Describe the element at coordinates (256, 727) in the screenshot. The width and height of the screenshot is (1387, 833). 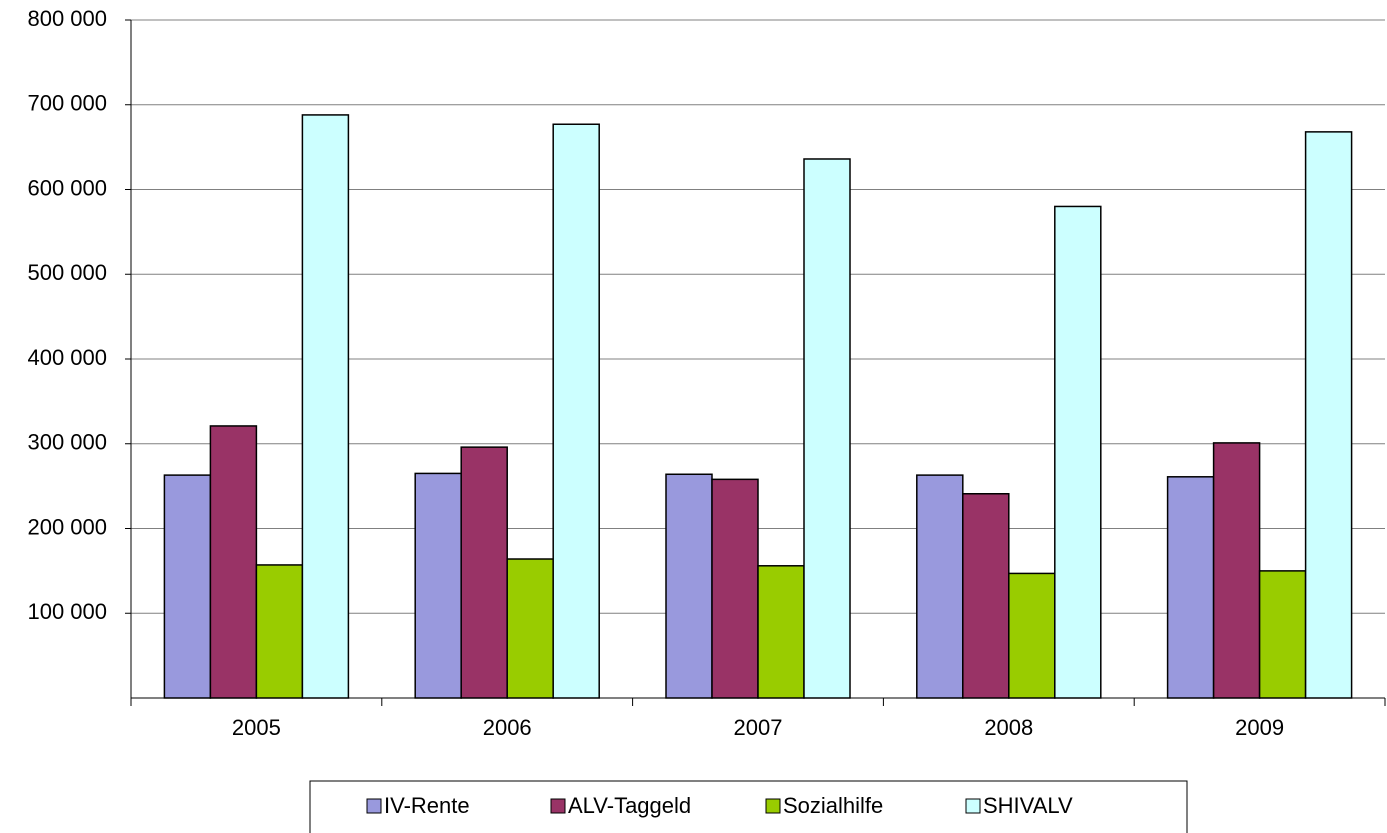
I see `x-tick-label: 2005` at that location.